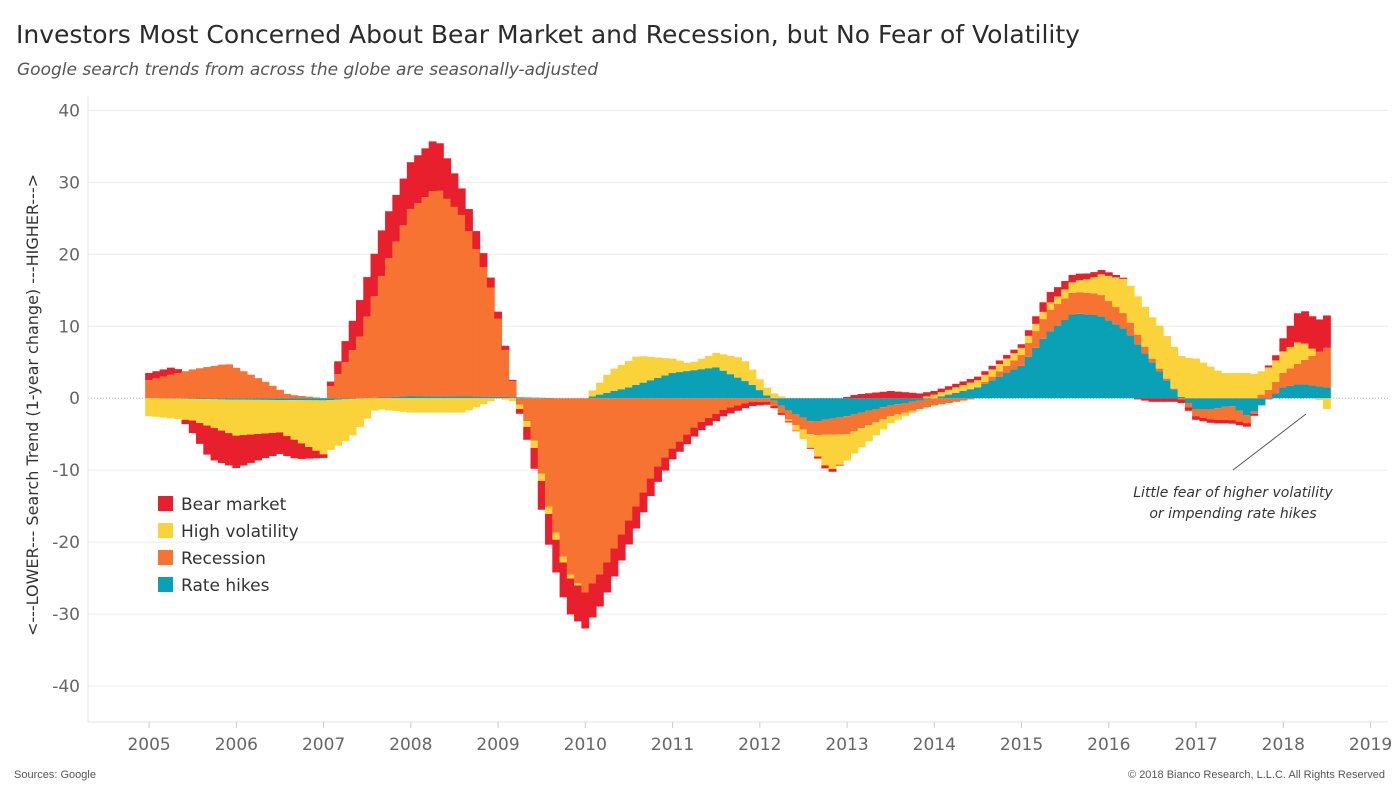  Describe the element at coordinates (148, 745) in the screenshot. I see `x-tick-label: 2005` at that location.